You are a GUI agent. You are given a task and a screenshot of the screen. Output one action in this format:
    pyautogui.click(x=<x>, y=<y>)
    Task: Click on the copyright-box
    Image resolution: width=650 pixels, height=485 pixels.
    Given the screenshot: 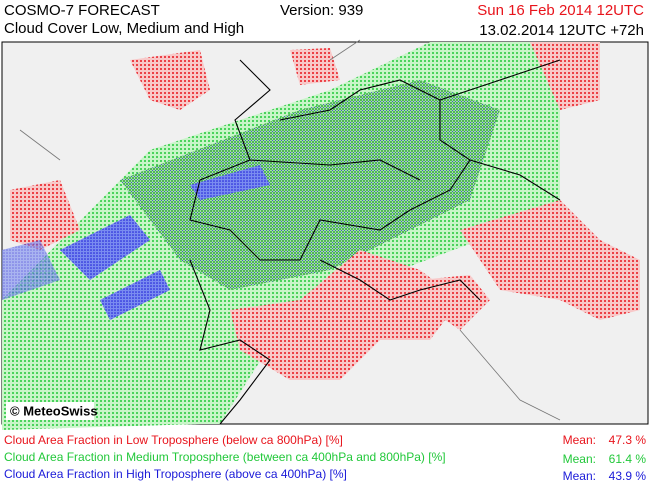 What is the action you would take?
    pyautogui.click(x=50, y=411)
    